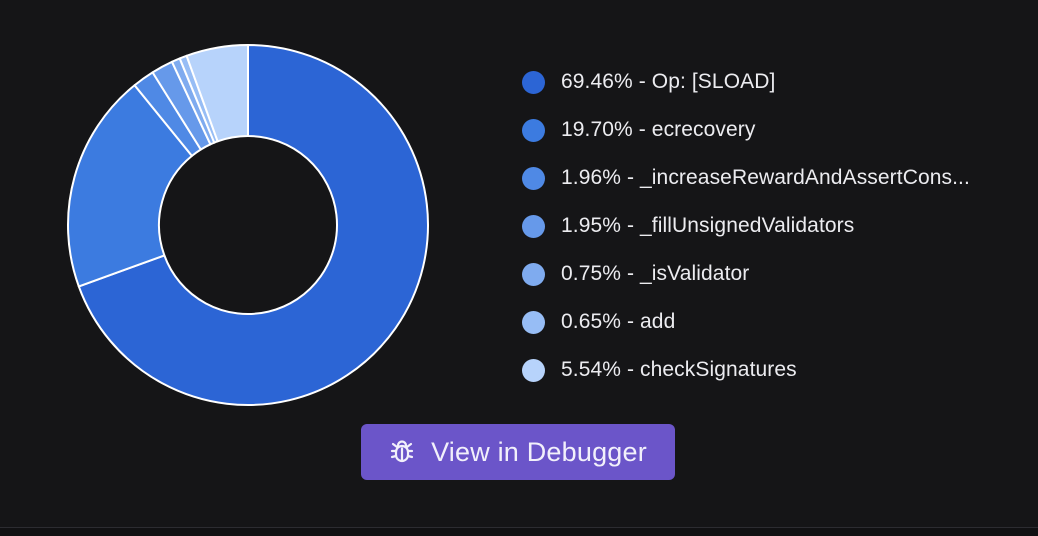  I want to click on view-in-debugger-label: View in Debugger, so click(539, 451).